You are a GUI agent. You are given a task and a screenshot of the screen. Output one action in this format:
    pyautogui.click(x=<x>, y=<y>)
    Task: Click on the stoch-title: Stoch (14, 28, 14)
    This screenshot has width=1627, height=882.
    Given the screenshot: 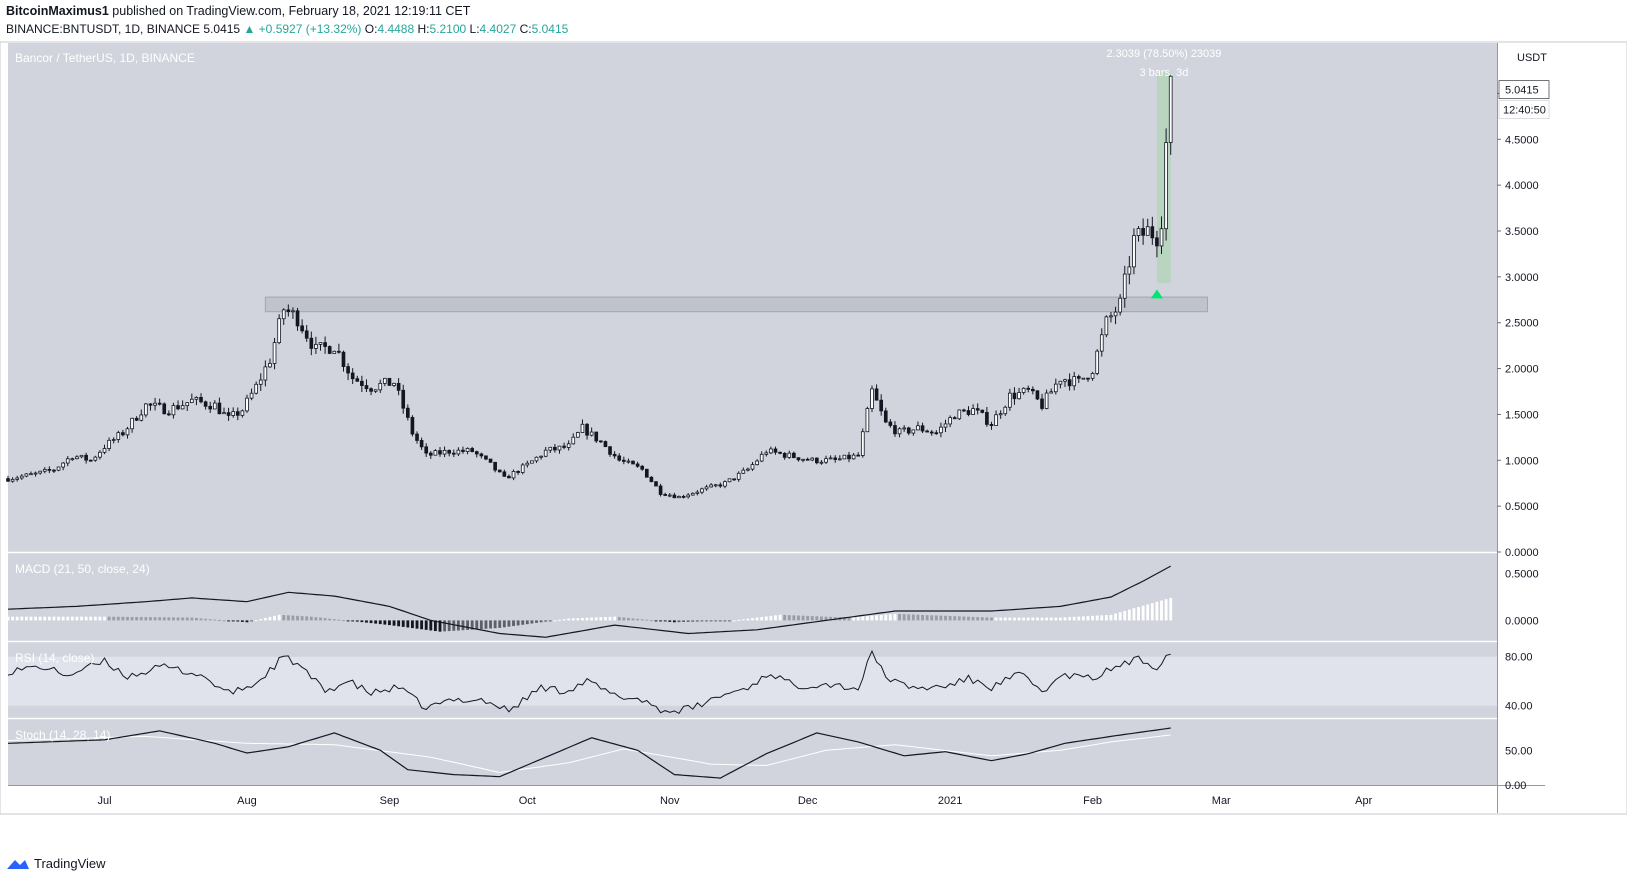 What is the action you would take?
    pyautogui.click(x=62, y=735)
    